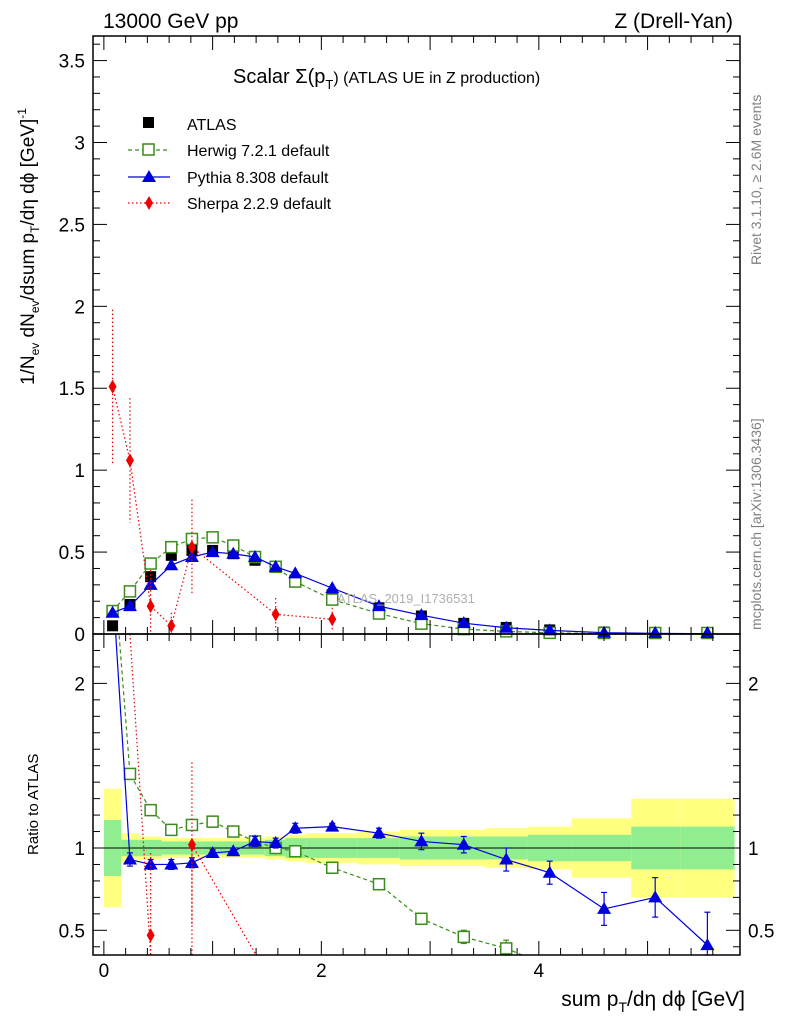 The width and height of the screenshot is (786, 1024). I want to click on plot-title: Scalar Σ(pT) (ATLAS UE in Z production), so click(386, 79).